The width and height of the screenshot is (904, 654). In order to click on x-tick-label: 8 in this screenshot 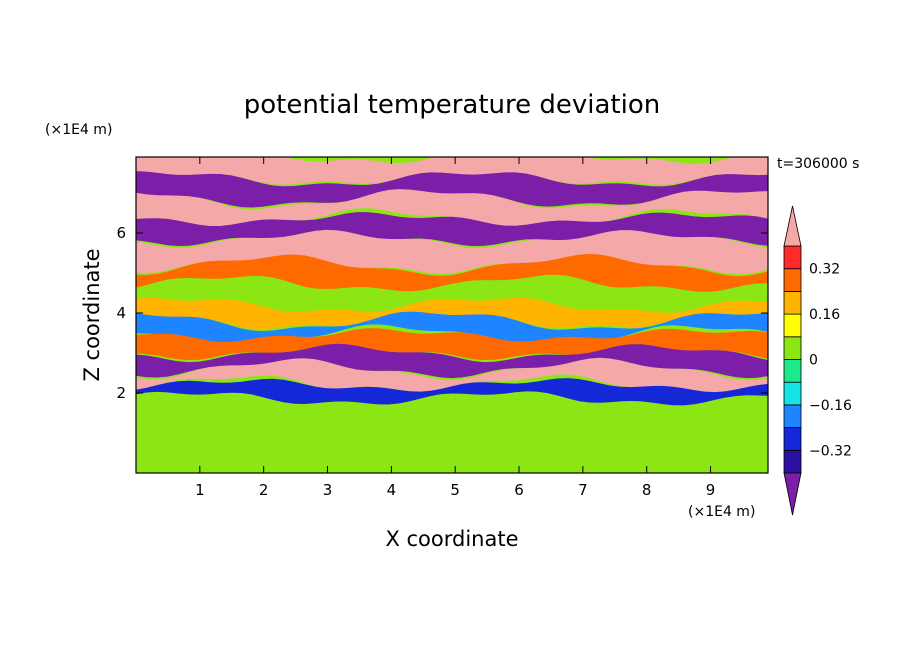, I will do `click(647, 490)`.